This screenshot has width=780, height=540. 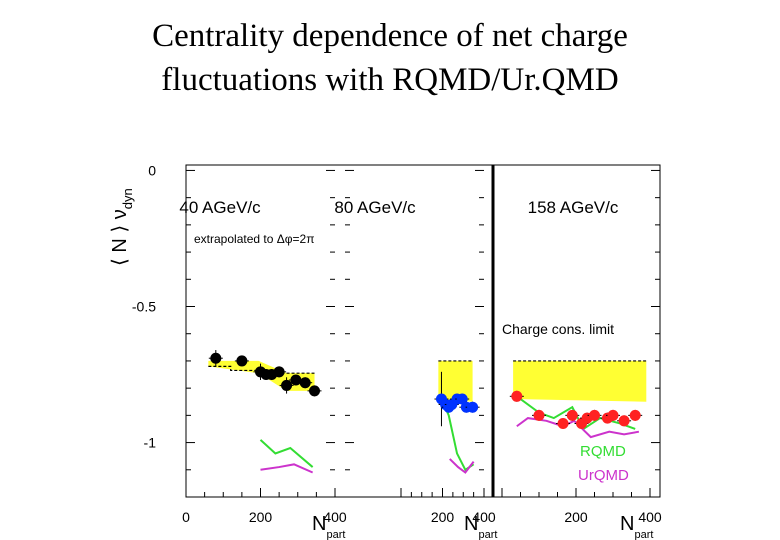 What do you see at coordinates (390, 80) in the screenshot?
I see `title-line-2: fluctuations with RQMD/Ur.QMD` at bounding box center [390, 80].